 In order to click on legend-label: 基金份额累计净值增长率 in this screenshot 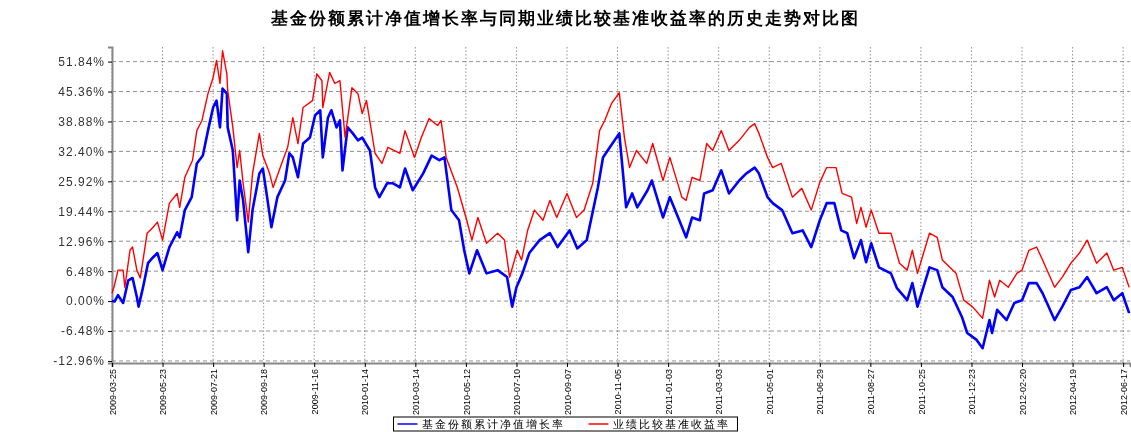, I will do `click(493, 424)`.